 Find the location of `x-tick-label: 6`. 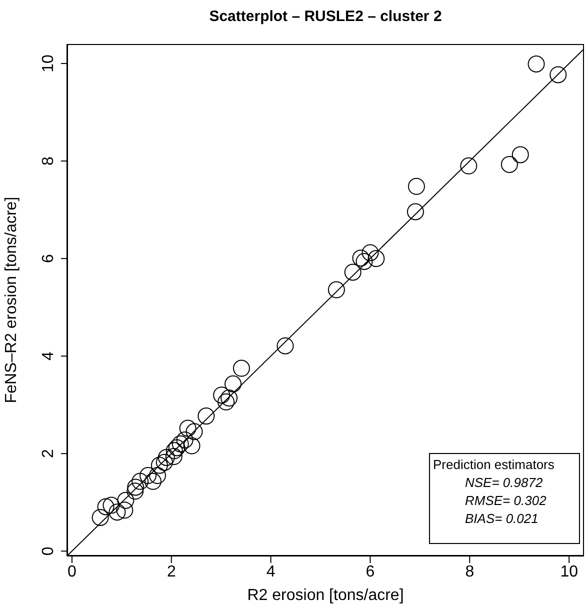

x-tick-label: 6 is located at coordinates (370, 571).